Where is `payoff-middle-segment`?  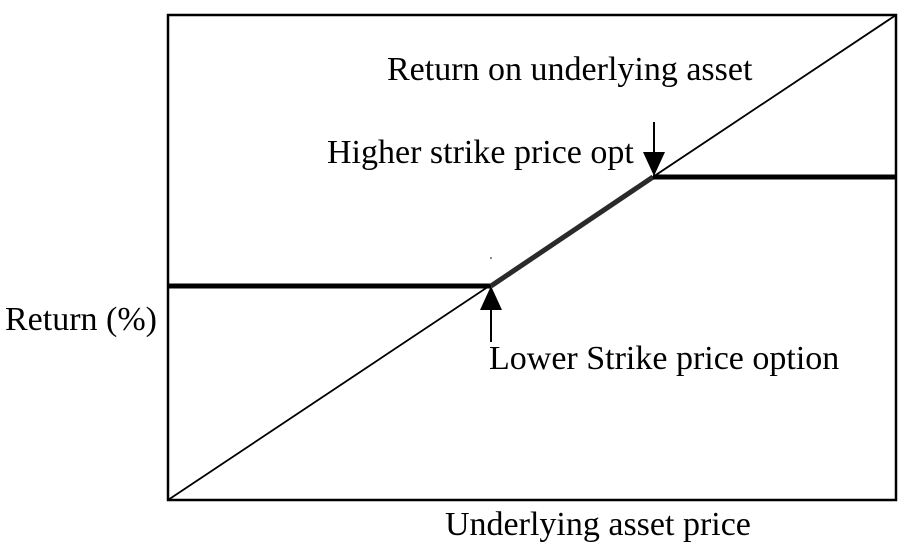
payoff-middle-segment is located at coordinates (572, 231).